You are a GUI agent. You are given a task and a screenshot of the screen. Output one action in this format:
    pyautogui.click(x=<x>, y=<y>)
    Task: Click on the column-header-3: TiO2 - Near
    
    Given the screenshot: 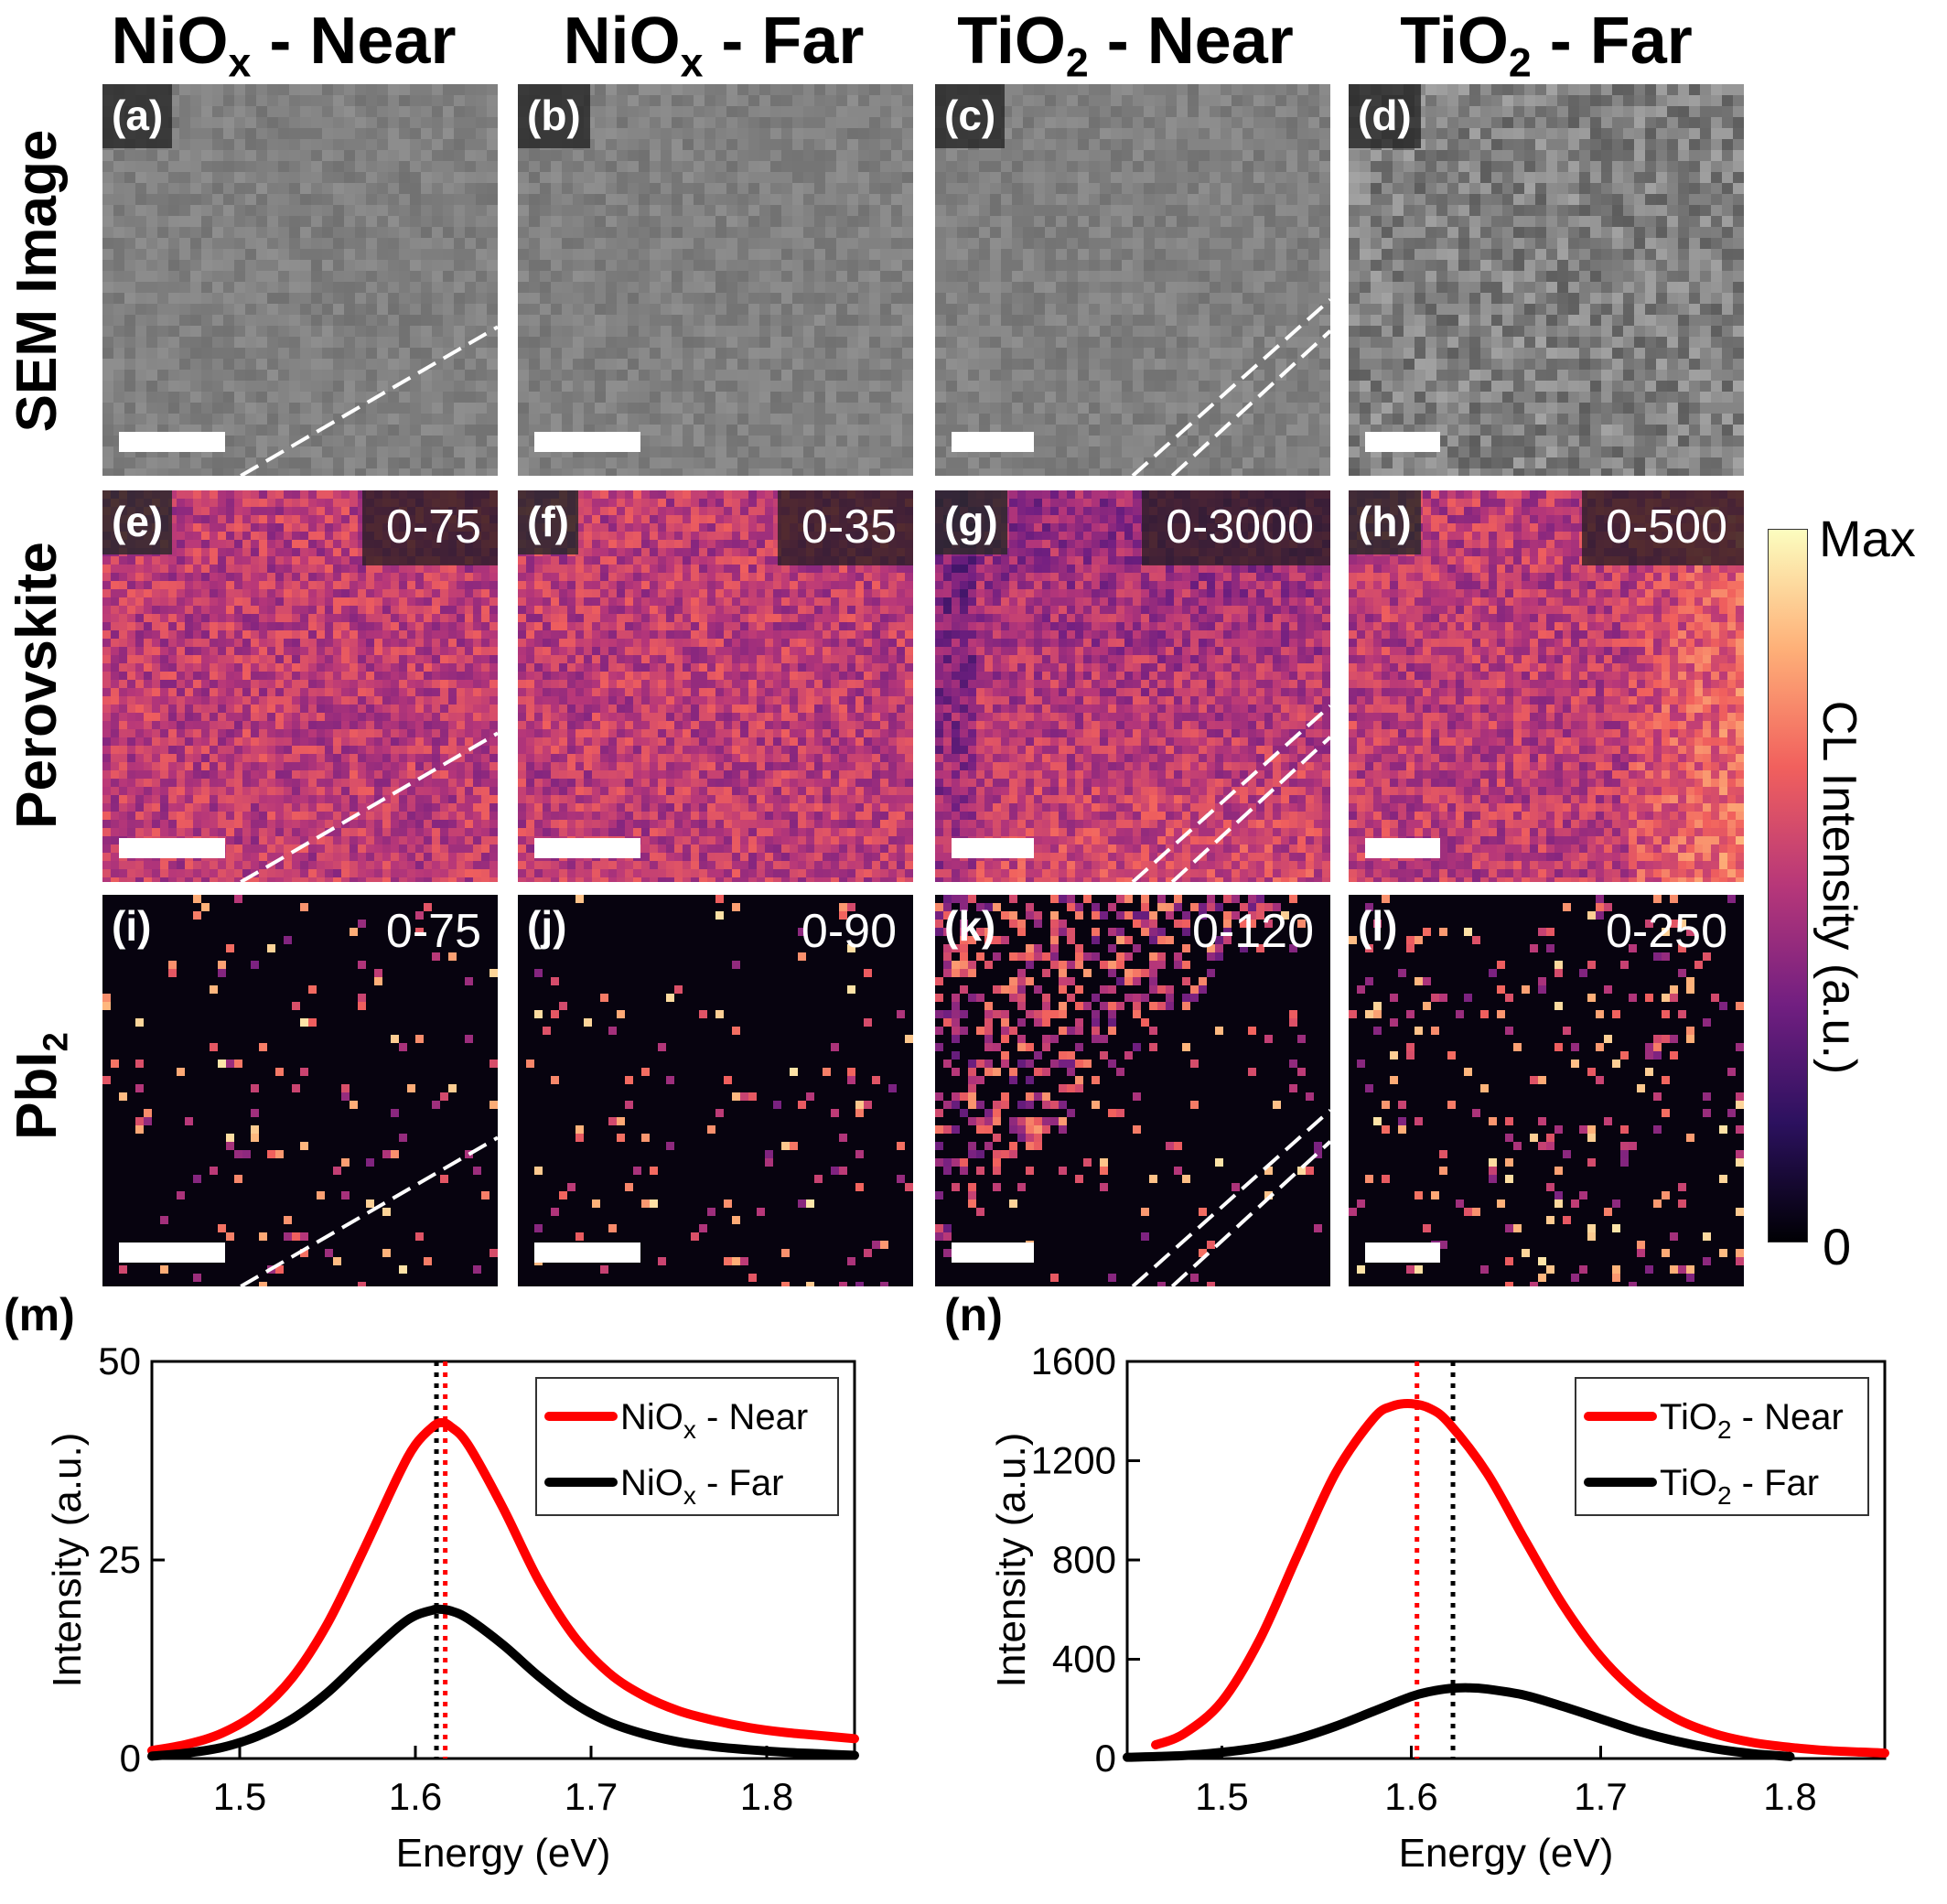 What is the action you would take?
    pyautogui.click(x=1125, y=45)
    